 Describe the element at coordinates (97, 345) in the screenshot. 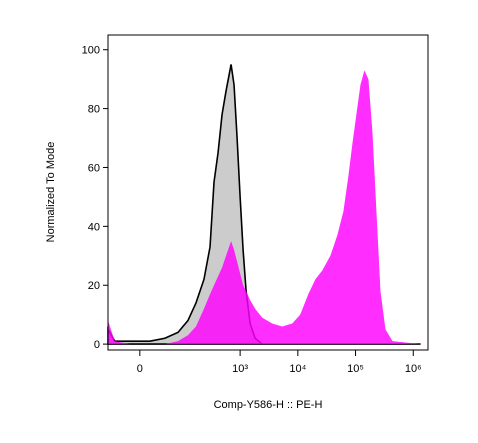

I see `y-tick-label: 0` at that location.